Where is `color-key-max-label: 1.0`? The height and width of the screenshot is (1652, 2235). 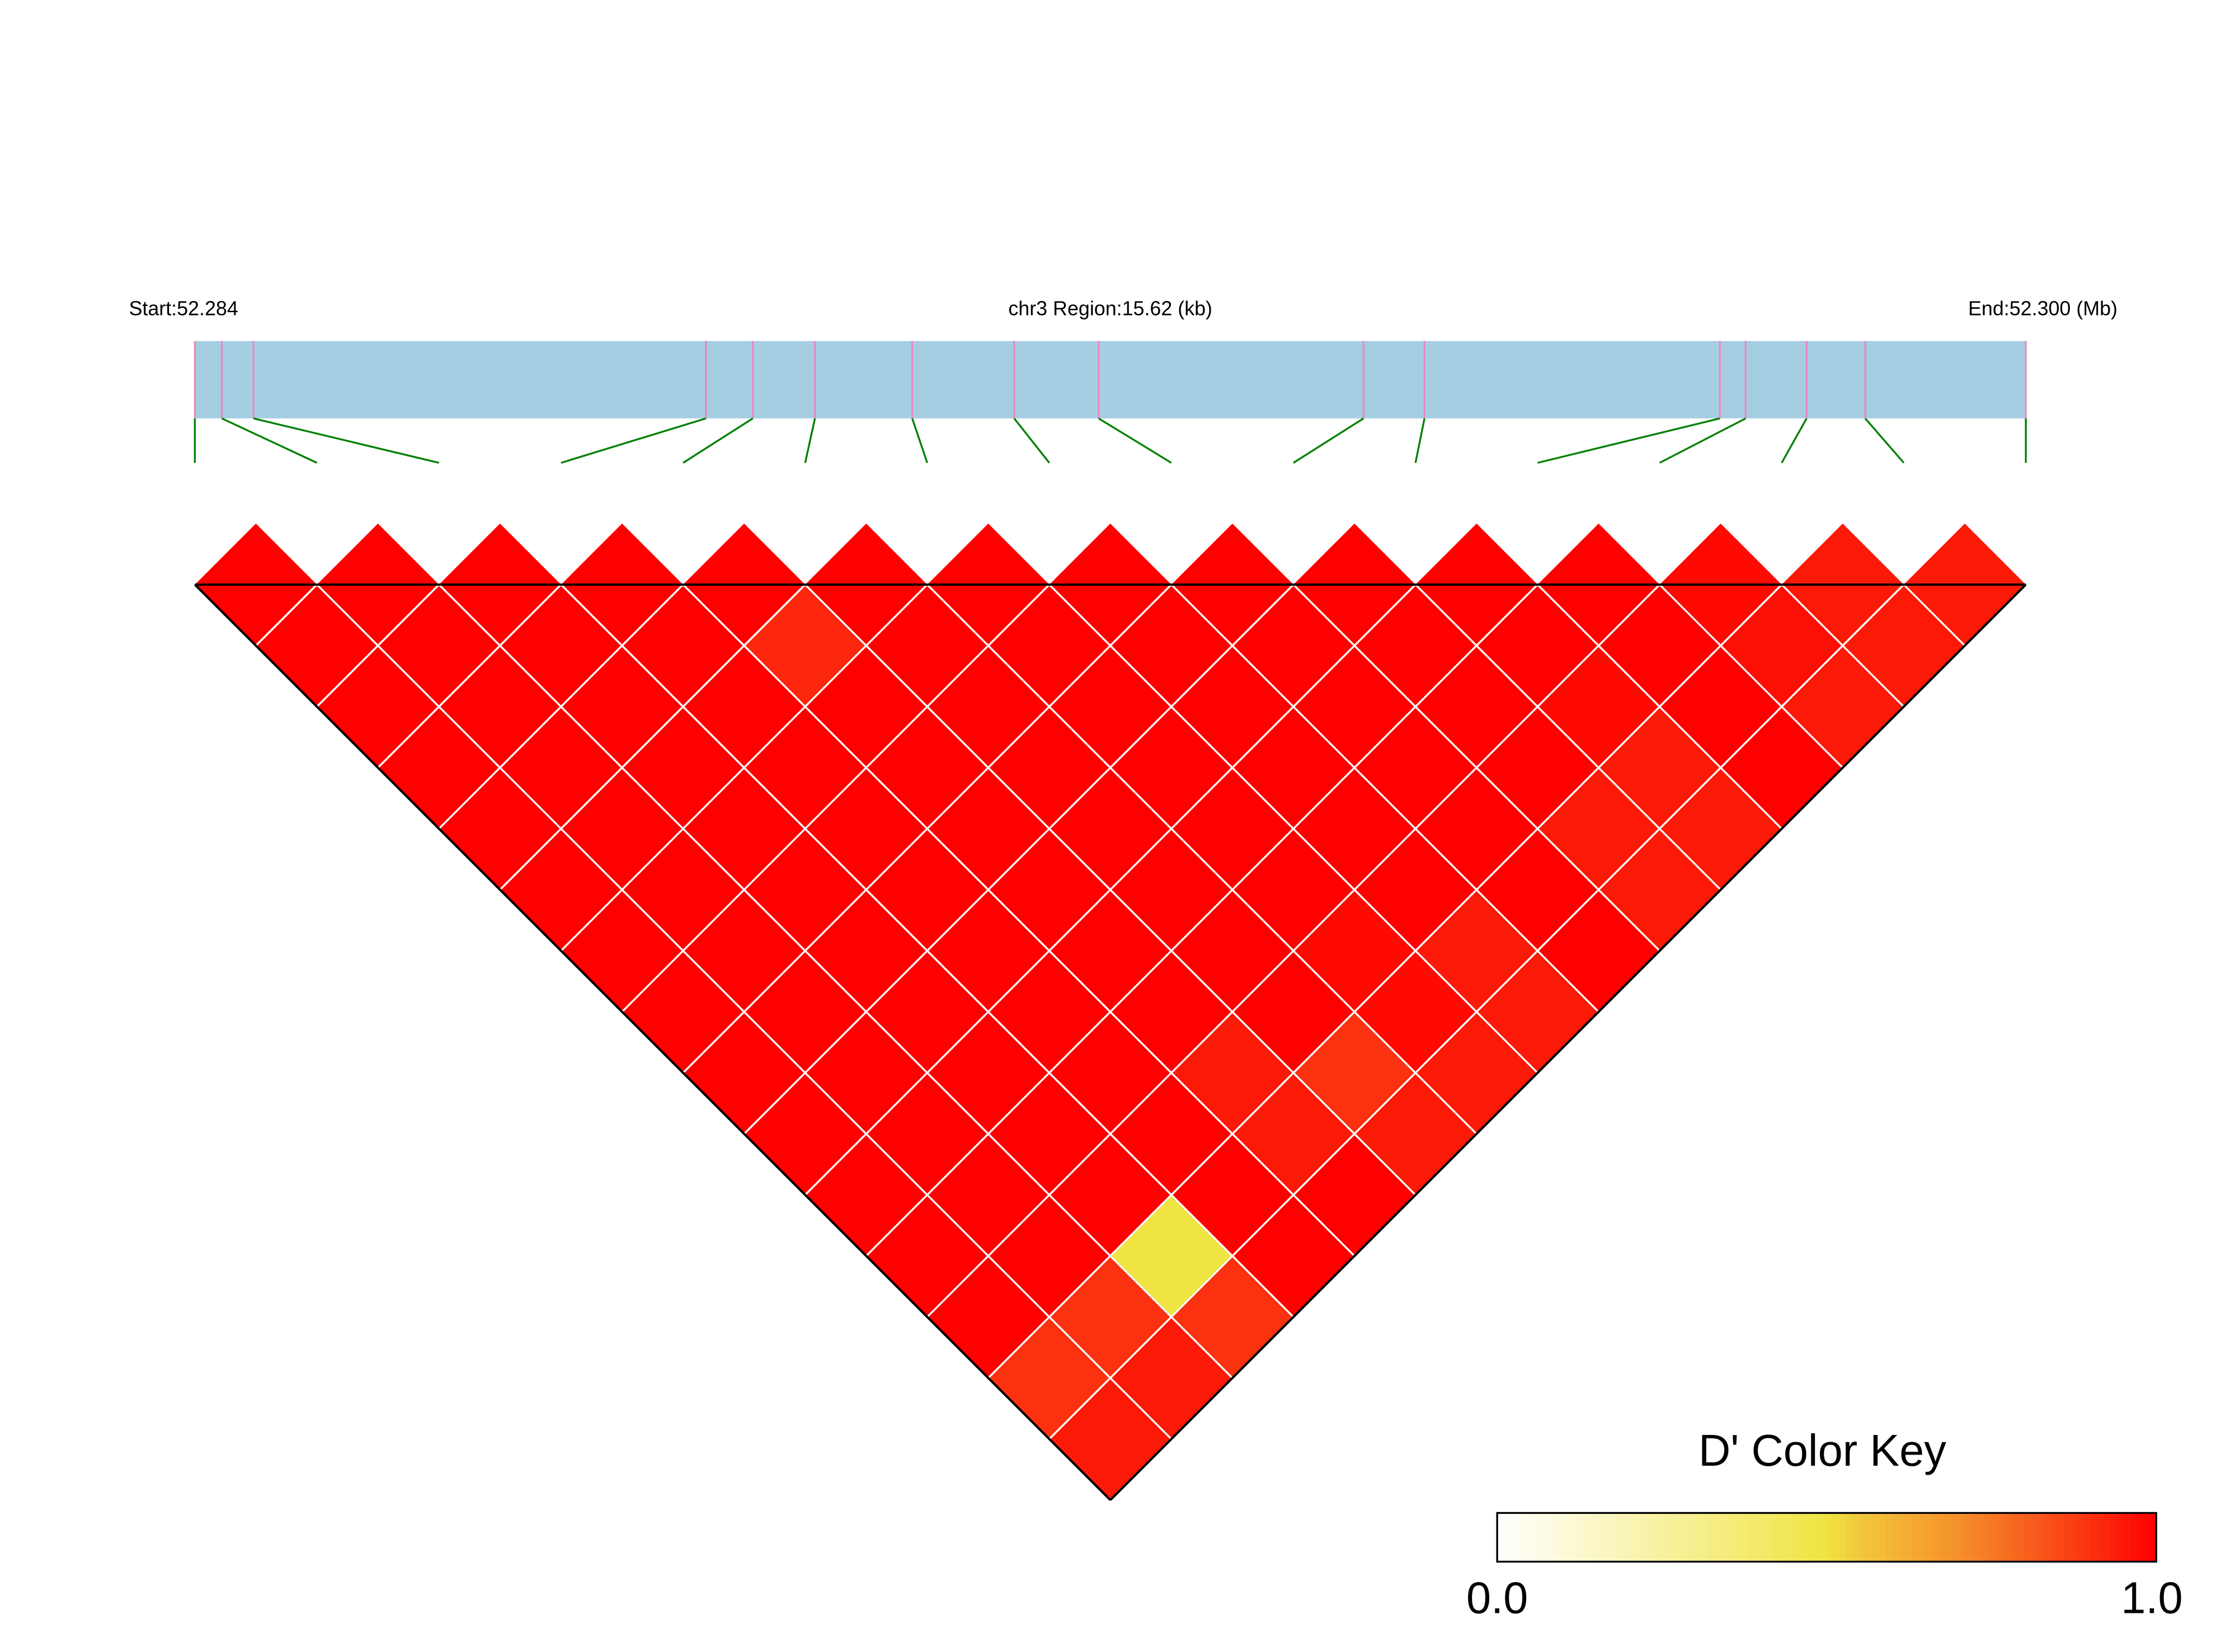 color-key-max-label: 1.0 is located at coordinates (2151, 1598).